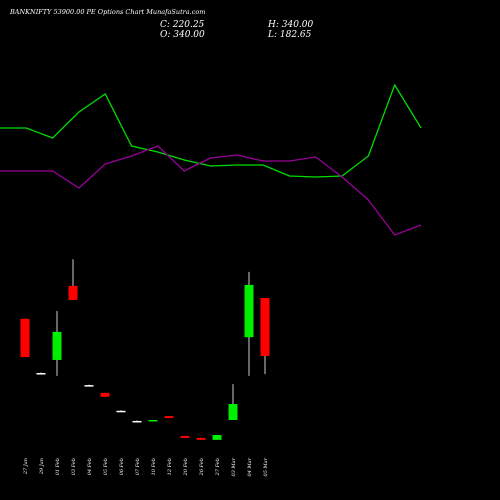 The height and width of the screenshot is (500, 500). What do you see at coordinates (234, 466) in the screenshot?
I see `x-tick-label: 03 Mar` at bounding box center [234, 466].